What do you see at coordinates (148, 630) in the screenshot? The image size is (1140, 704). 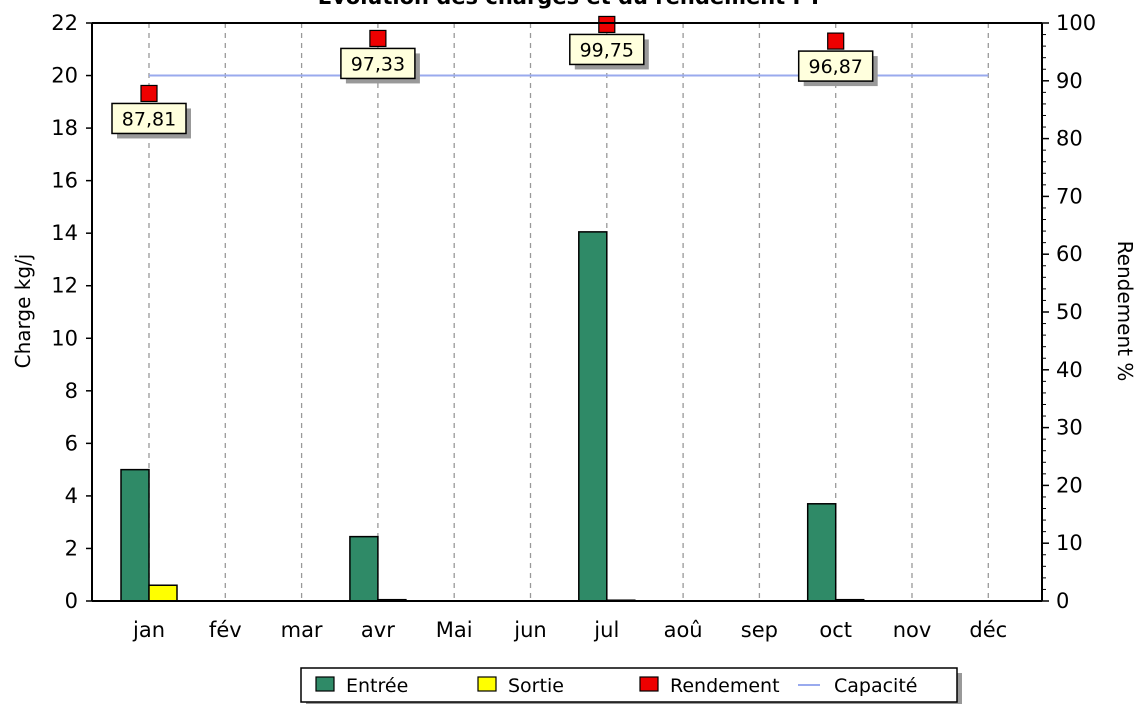 I see `x-tick-label: jan` at bounding box center [148, 630].